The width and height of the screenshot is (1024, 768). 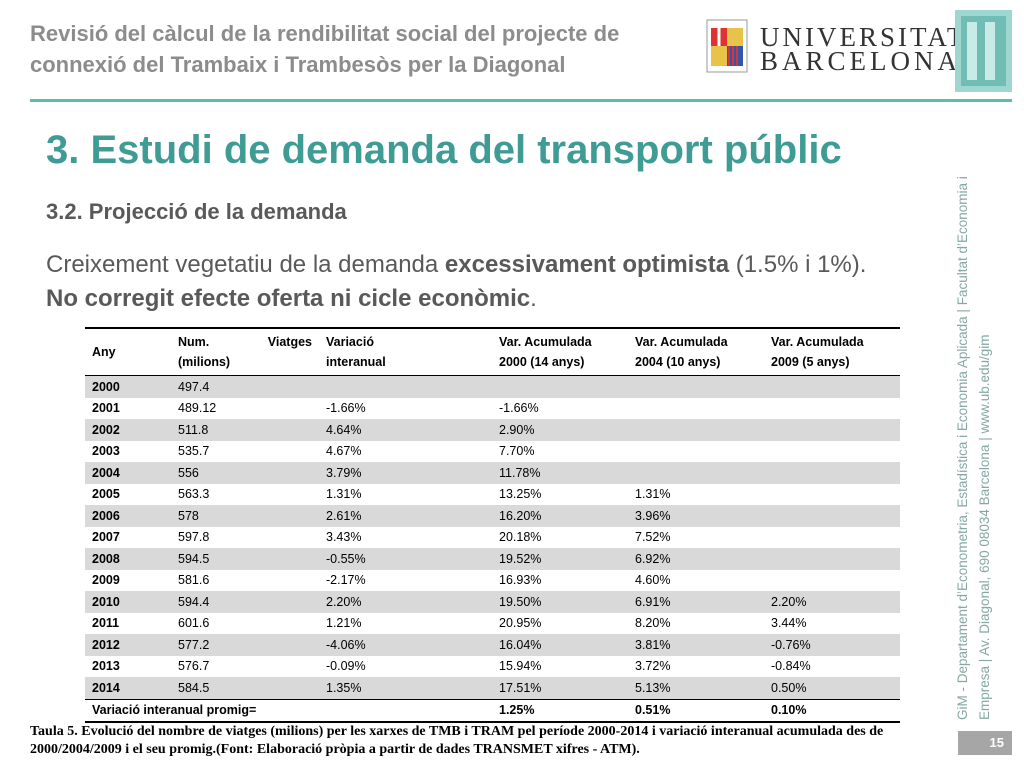 What do you see at coordinates (985, 743) in the screenshot?
I see `page-number: 15` at bounding box center [985, 743].